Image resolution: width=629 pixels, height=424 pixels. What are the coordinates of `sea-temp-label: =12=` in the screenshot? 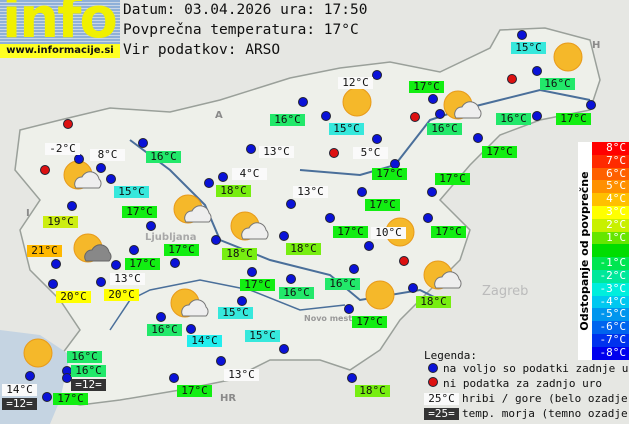 It's located at (19, 404).